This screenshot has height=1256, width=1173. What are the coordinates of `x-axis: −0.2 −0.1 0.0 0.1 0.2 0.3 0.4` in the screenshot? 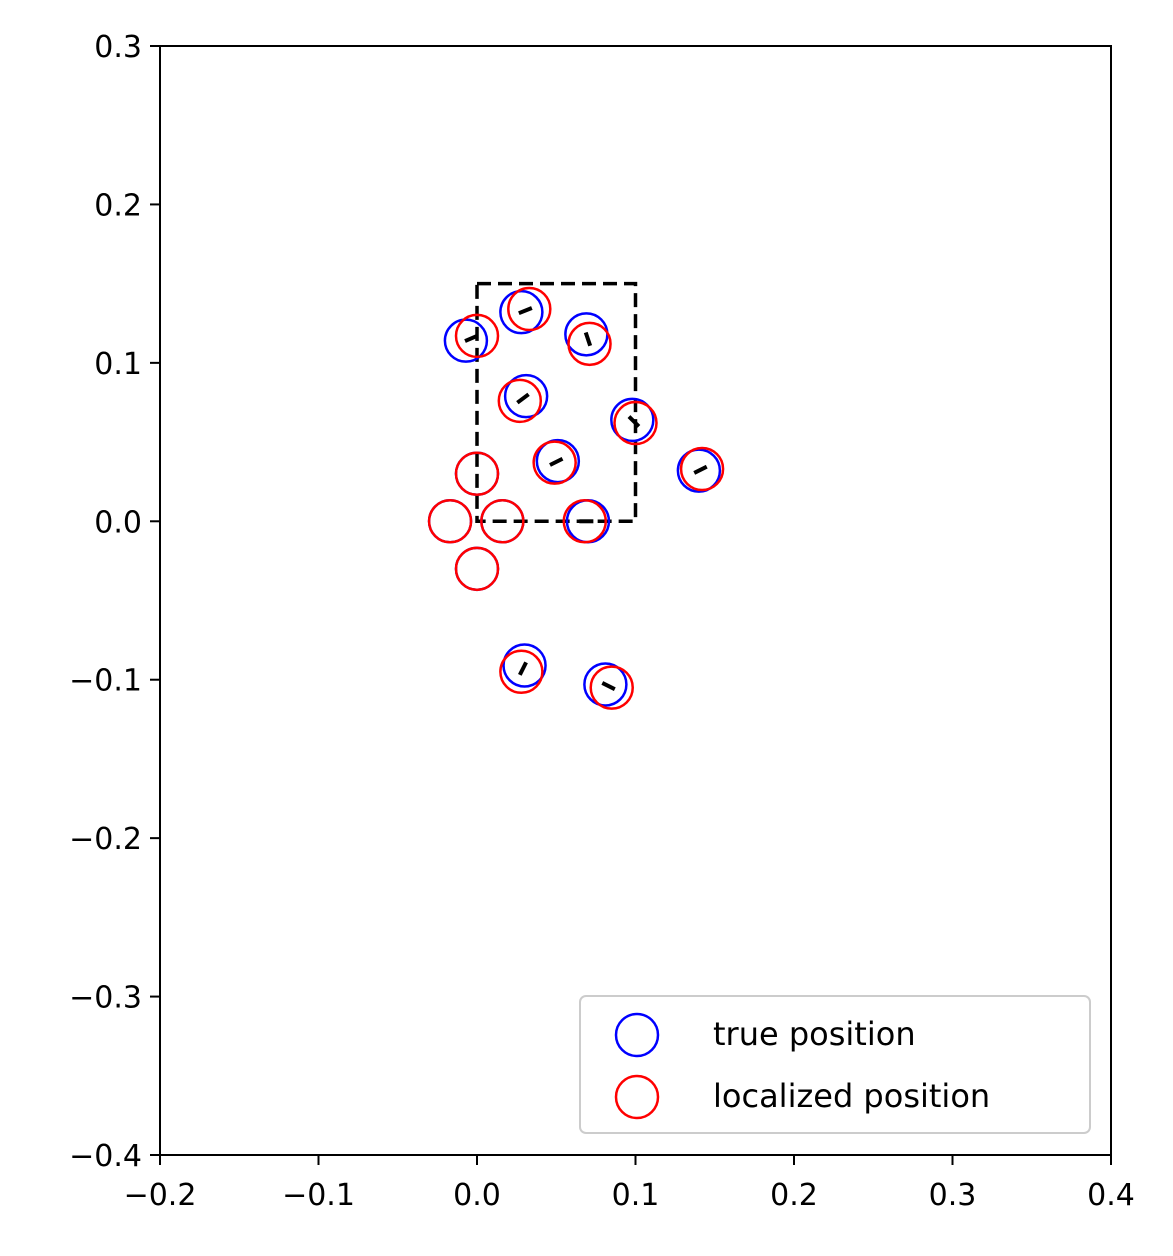 It's located at (629, 1184).